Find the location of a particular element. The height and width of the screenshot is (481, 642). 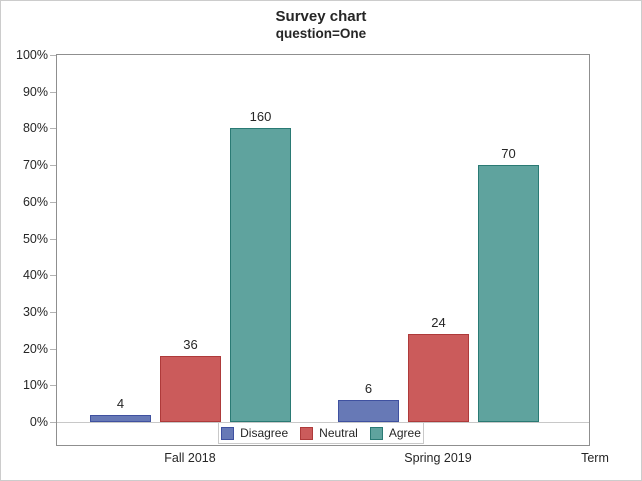

chart-subtitle: question=One is located at coordinates (321, 33).